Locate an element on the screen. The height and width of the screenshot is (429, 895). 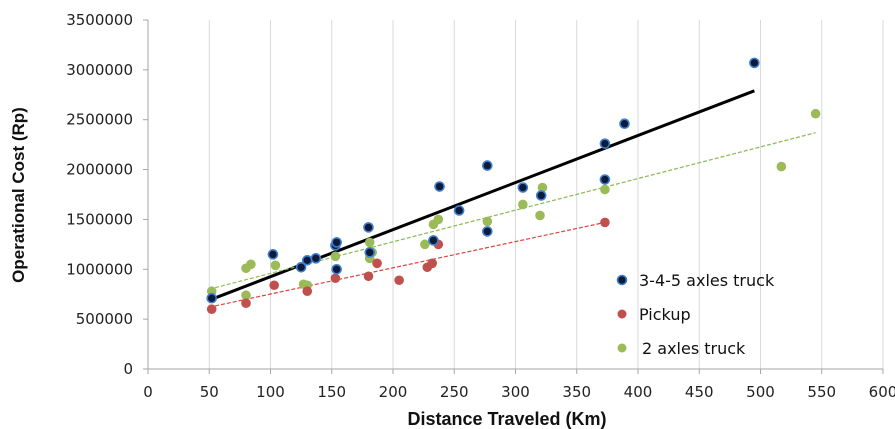
legend-label: 3-4-5 axles truck is located at coordinates (707, 280).